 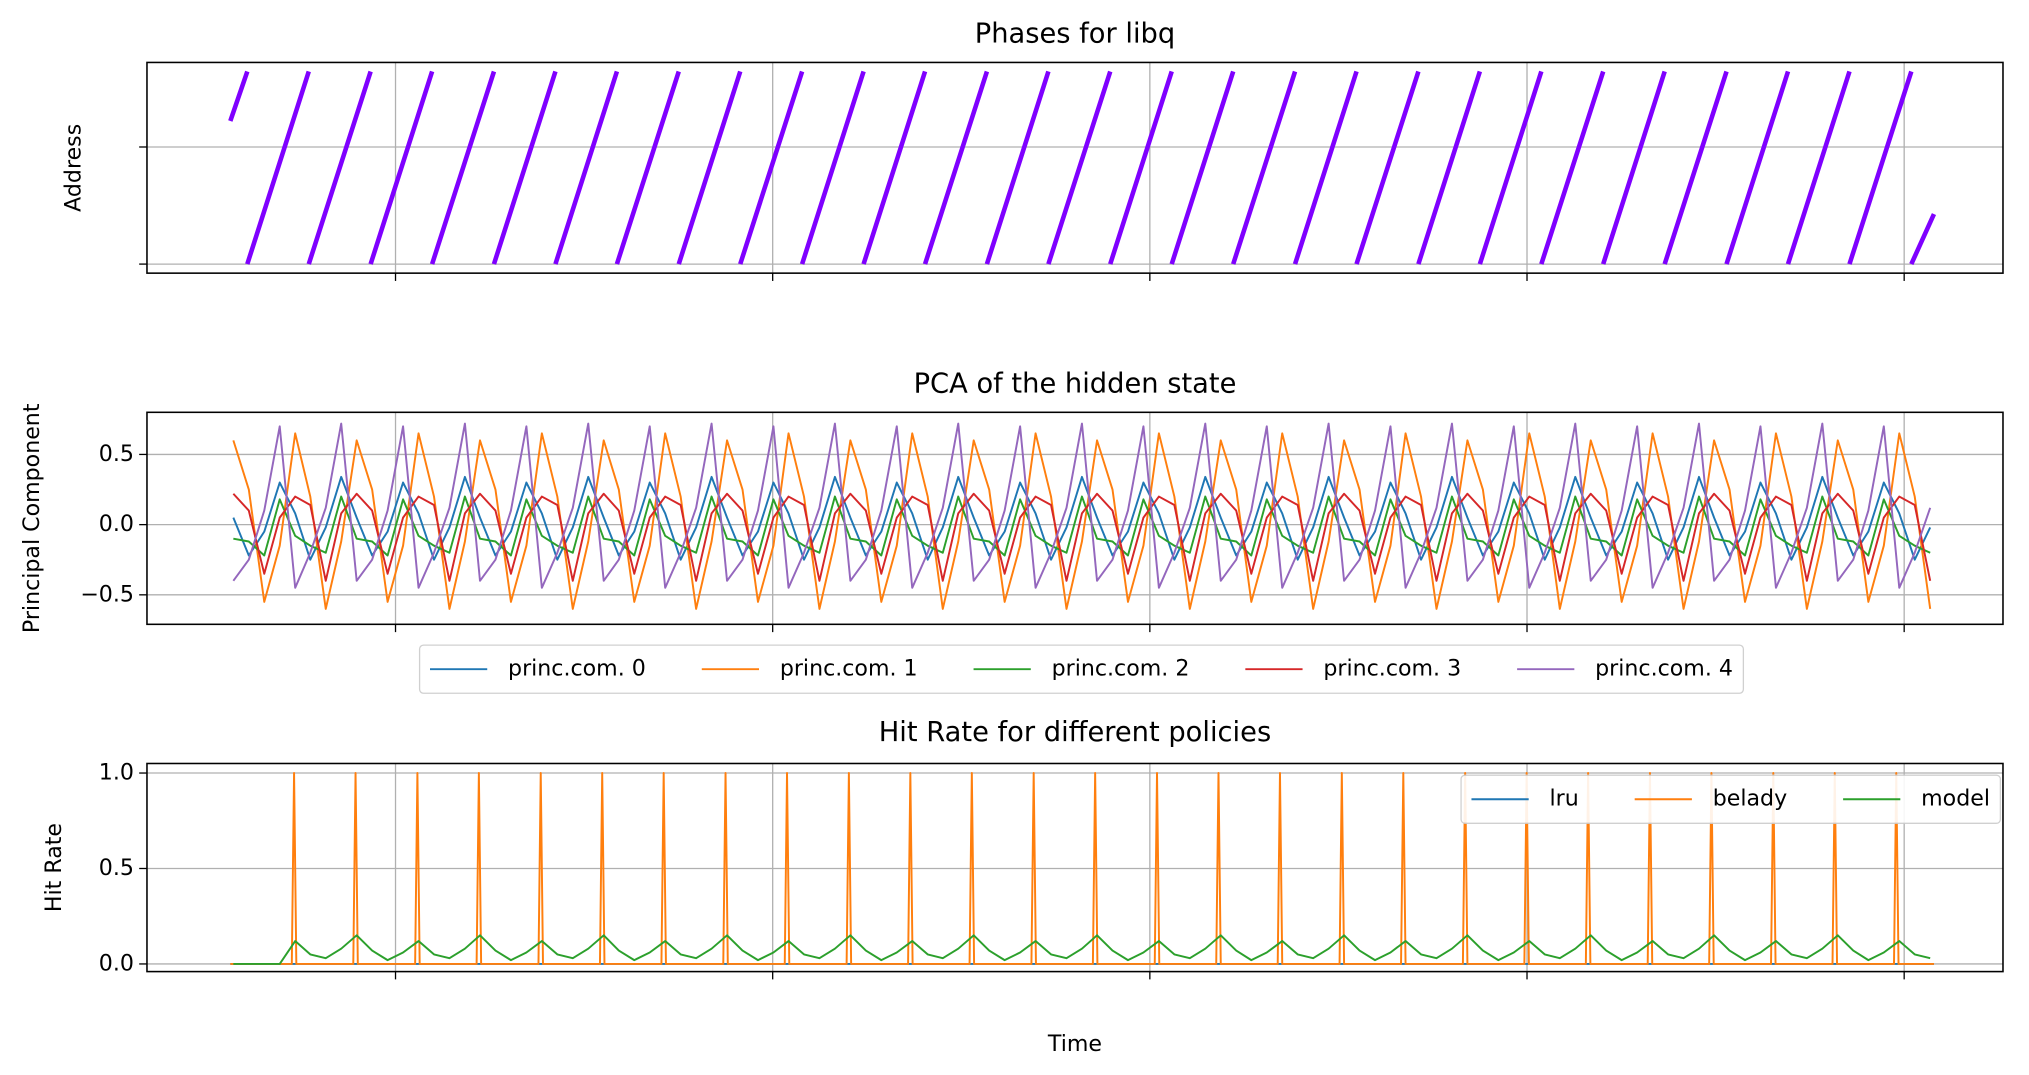 What do you see at coordinates (1392, 669) in the screenshot?
I see `legend-label: princ.com. 3` at bounding box center [1392, 669].